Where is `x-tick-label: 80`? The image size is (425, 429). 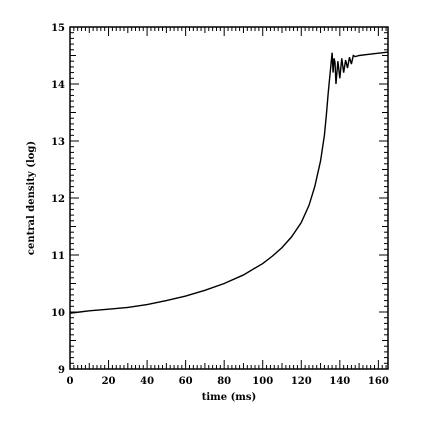
x-tick-label: 80 is located at coordinates (224, 381).